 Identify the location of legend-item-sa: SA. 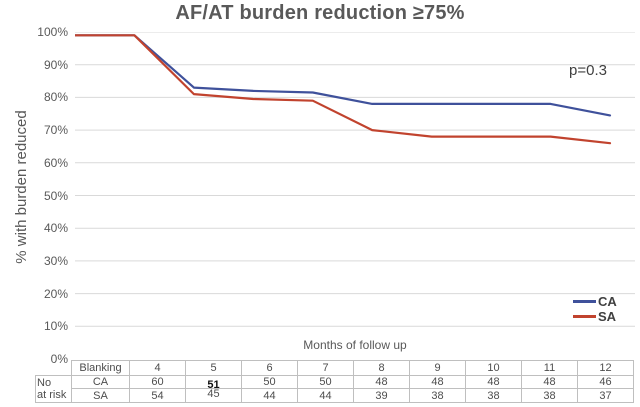
(595, 316).